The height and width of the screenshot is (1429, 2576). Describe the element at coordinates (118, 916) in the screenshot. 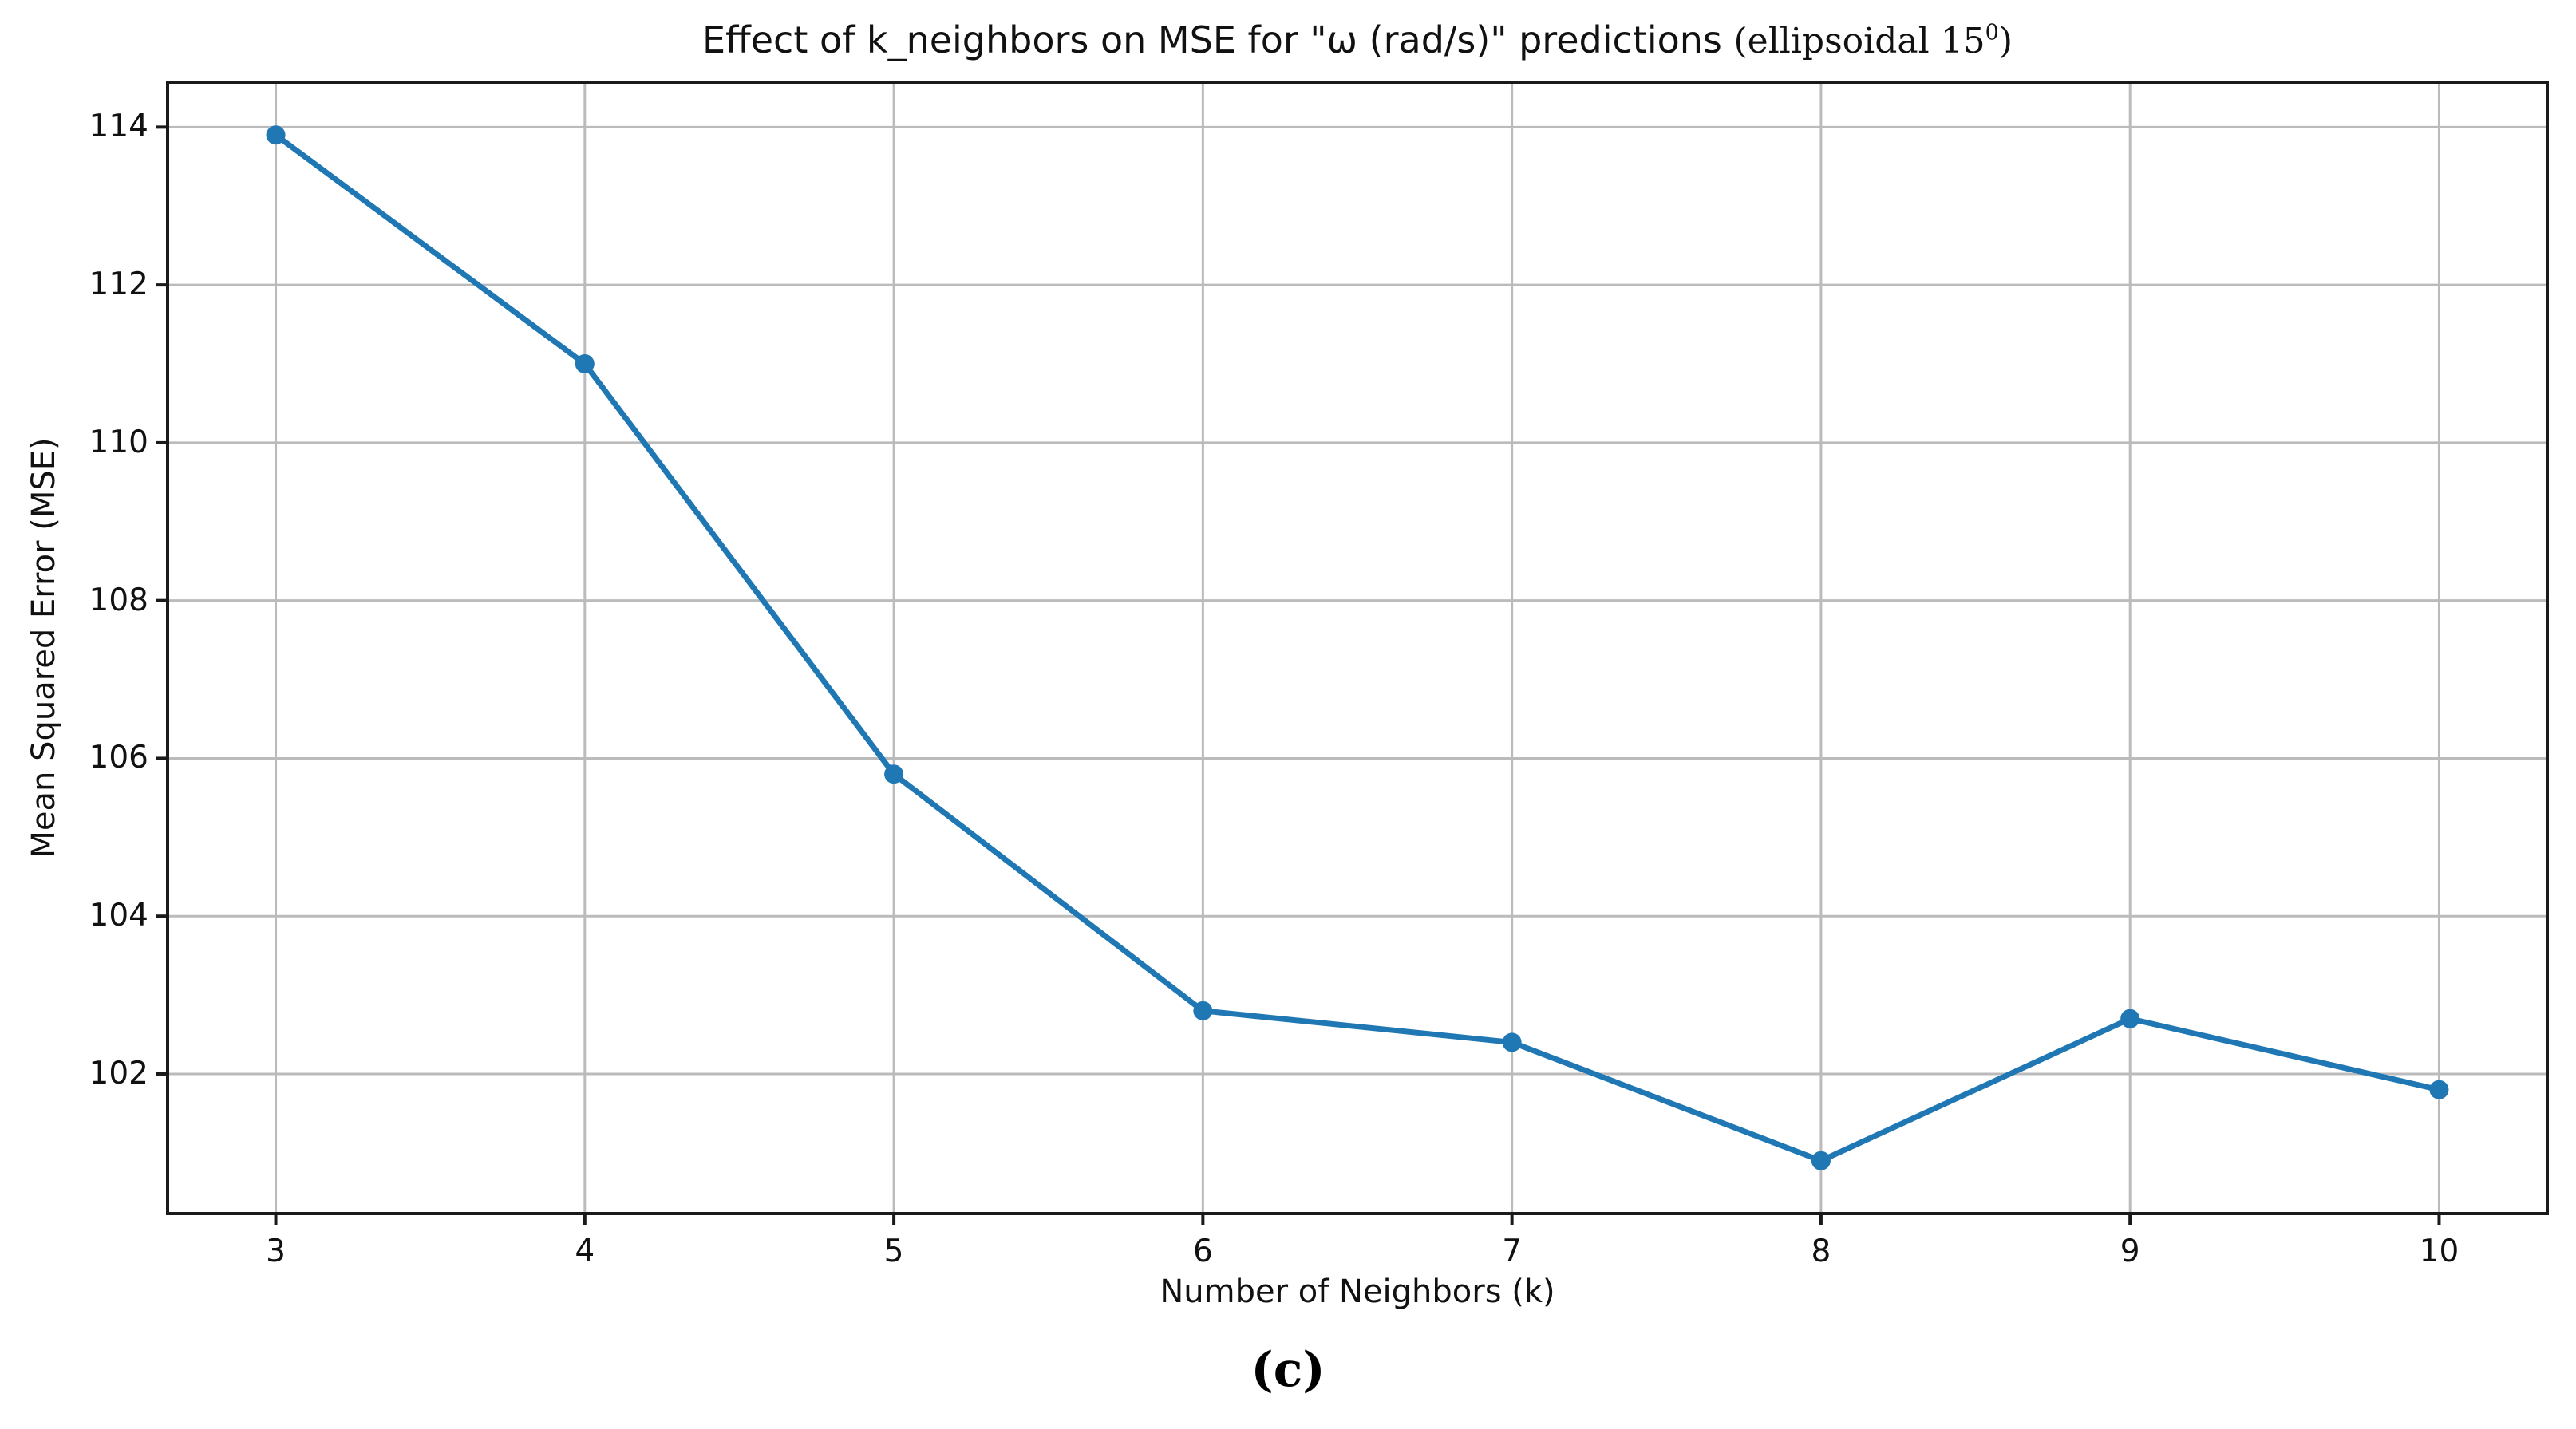

I see `y-tick-label: 104` at that location.